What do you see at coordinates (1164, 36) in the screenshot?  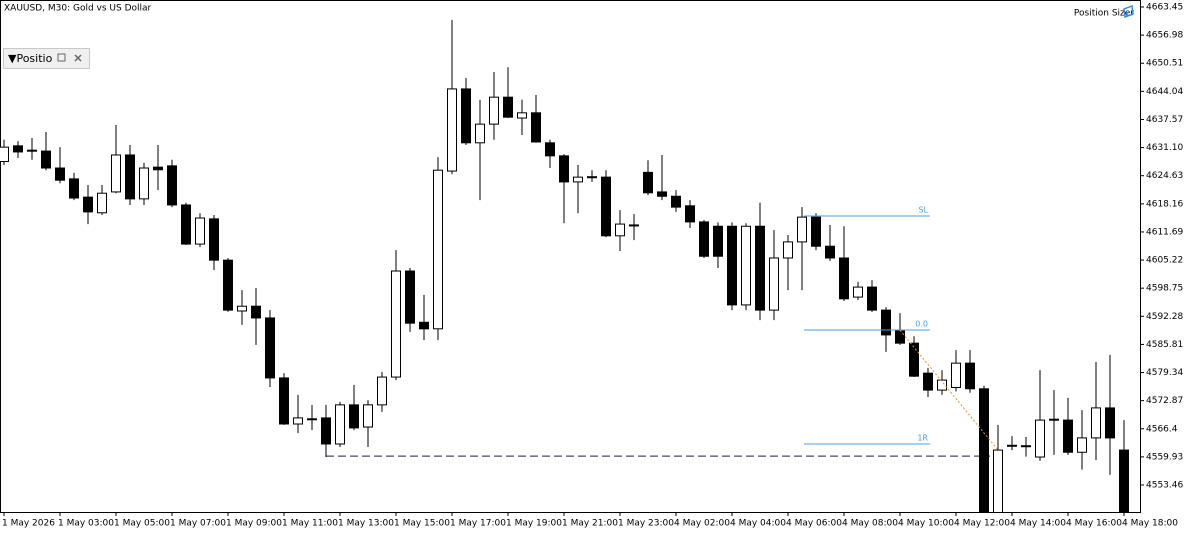 I see `y-tick-label: 4656.98` at bounding box center [1164, 36].